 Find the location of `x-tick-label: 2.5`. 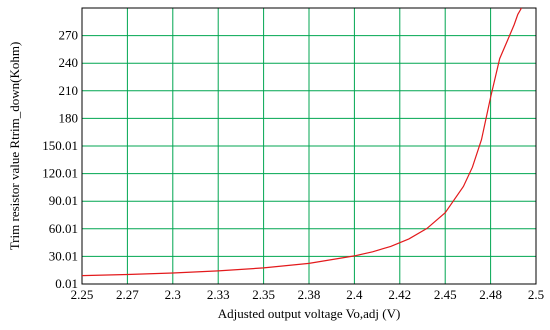

x-tick-label: 2.5 is located at coordinates (536, 294).